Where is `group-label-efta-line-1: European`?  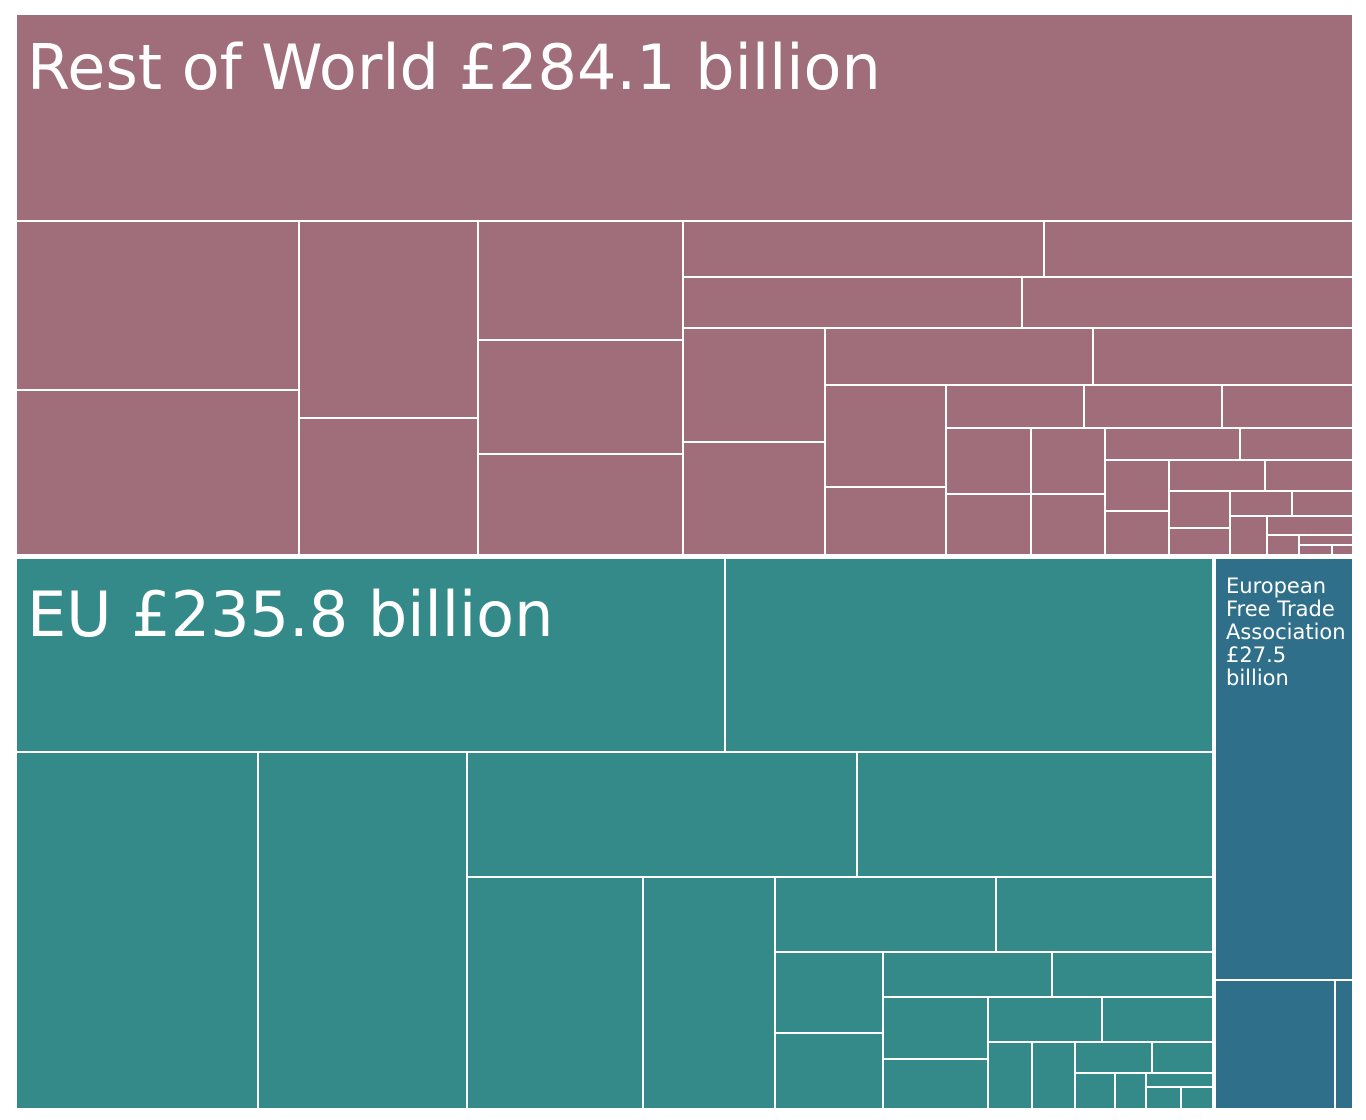 group-label-efta-line-1: European is located at coordinates (1276, 586).